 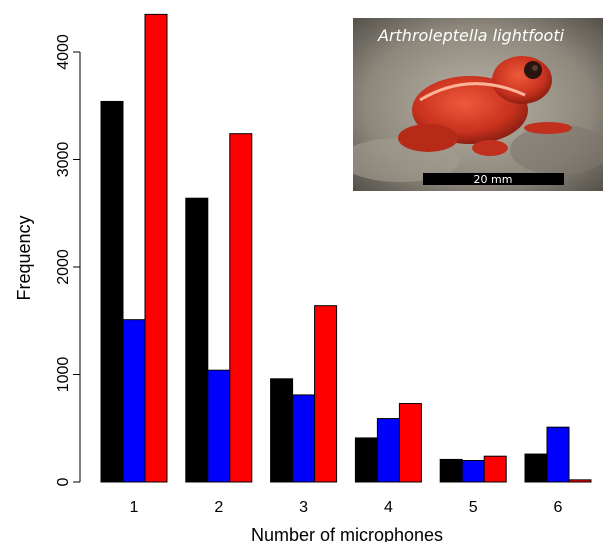 I want to click on y-tick-label: 4000, so click(x=63, y=52).